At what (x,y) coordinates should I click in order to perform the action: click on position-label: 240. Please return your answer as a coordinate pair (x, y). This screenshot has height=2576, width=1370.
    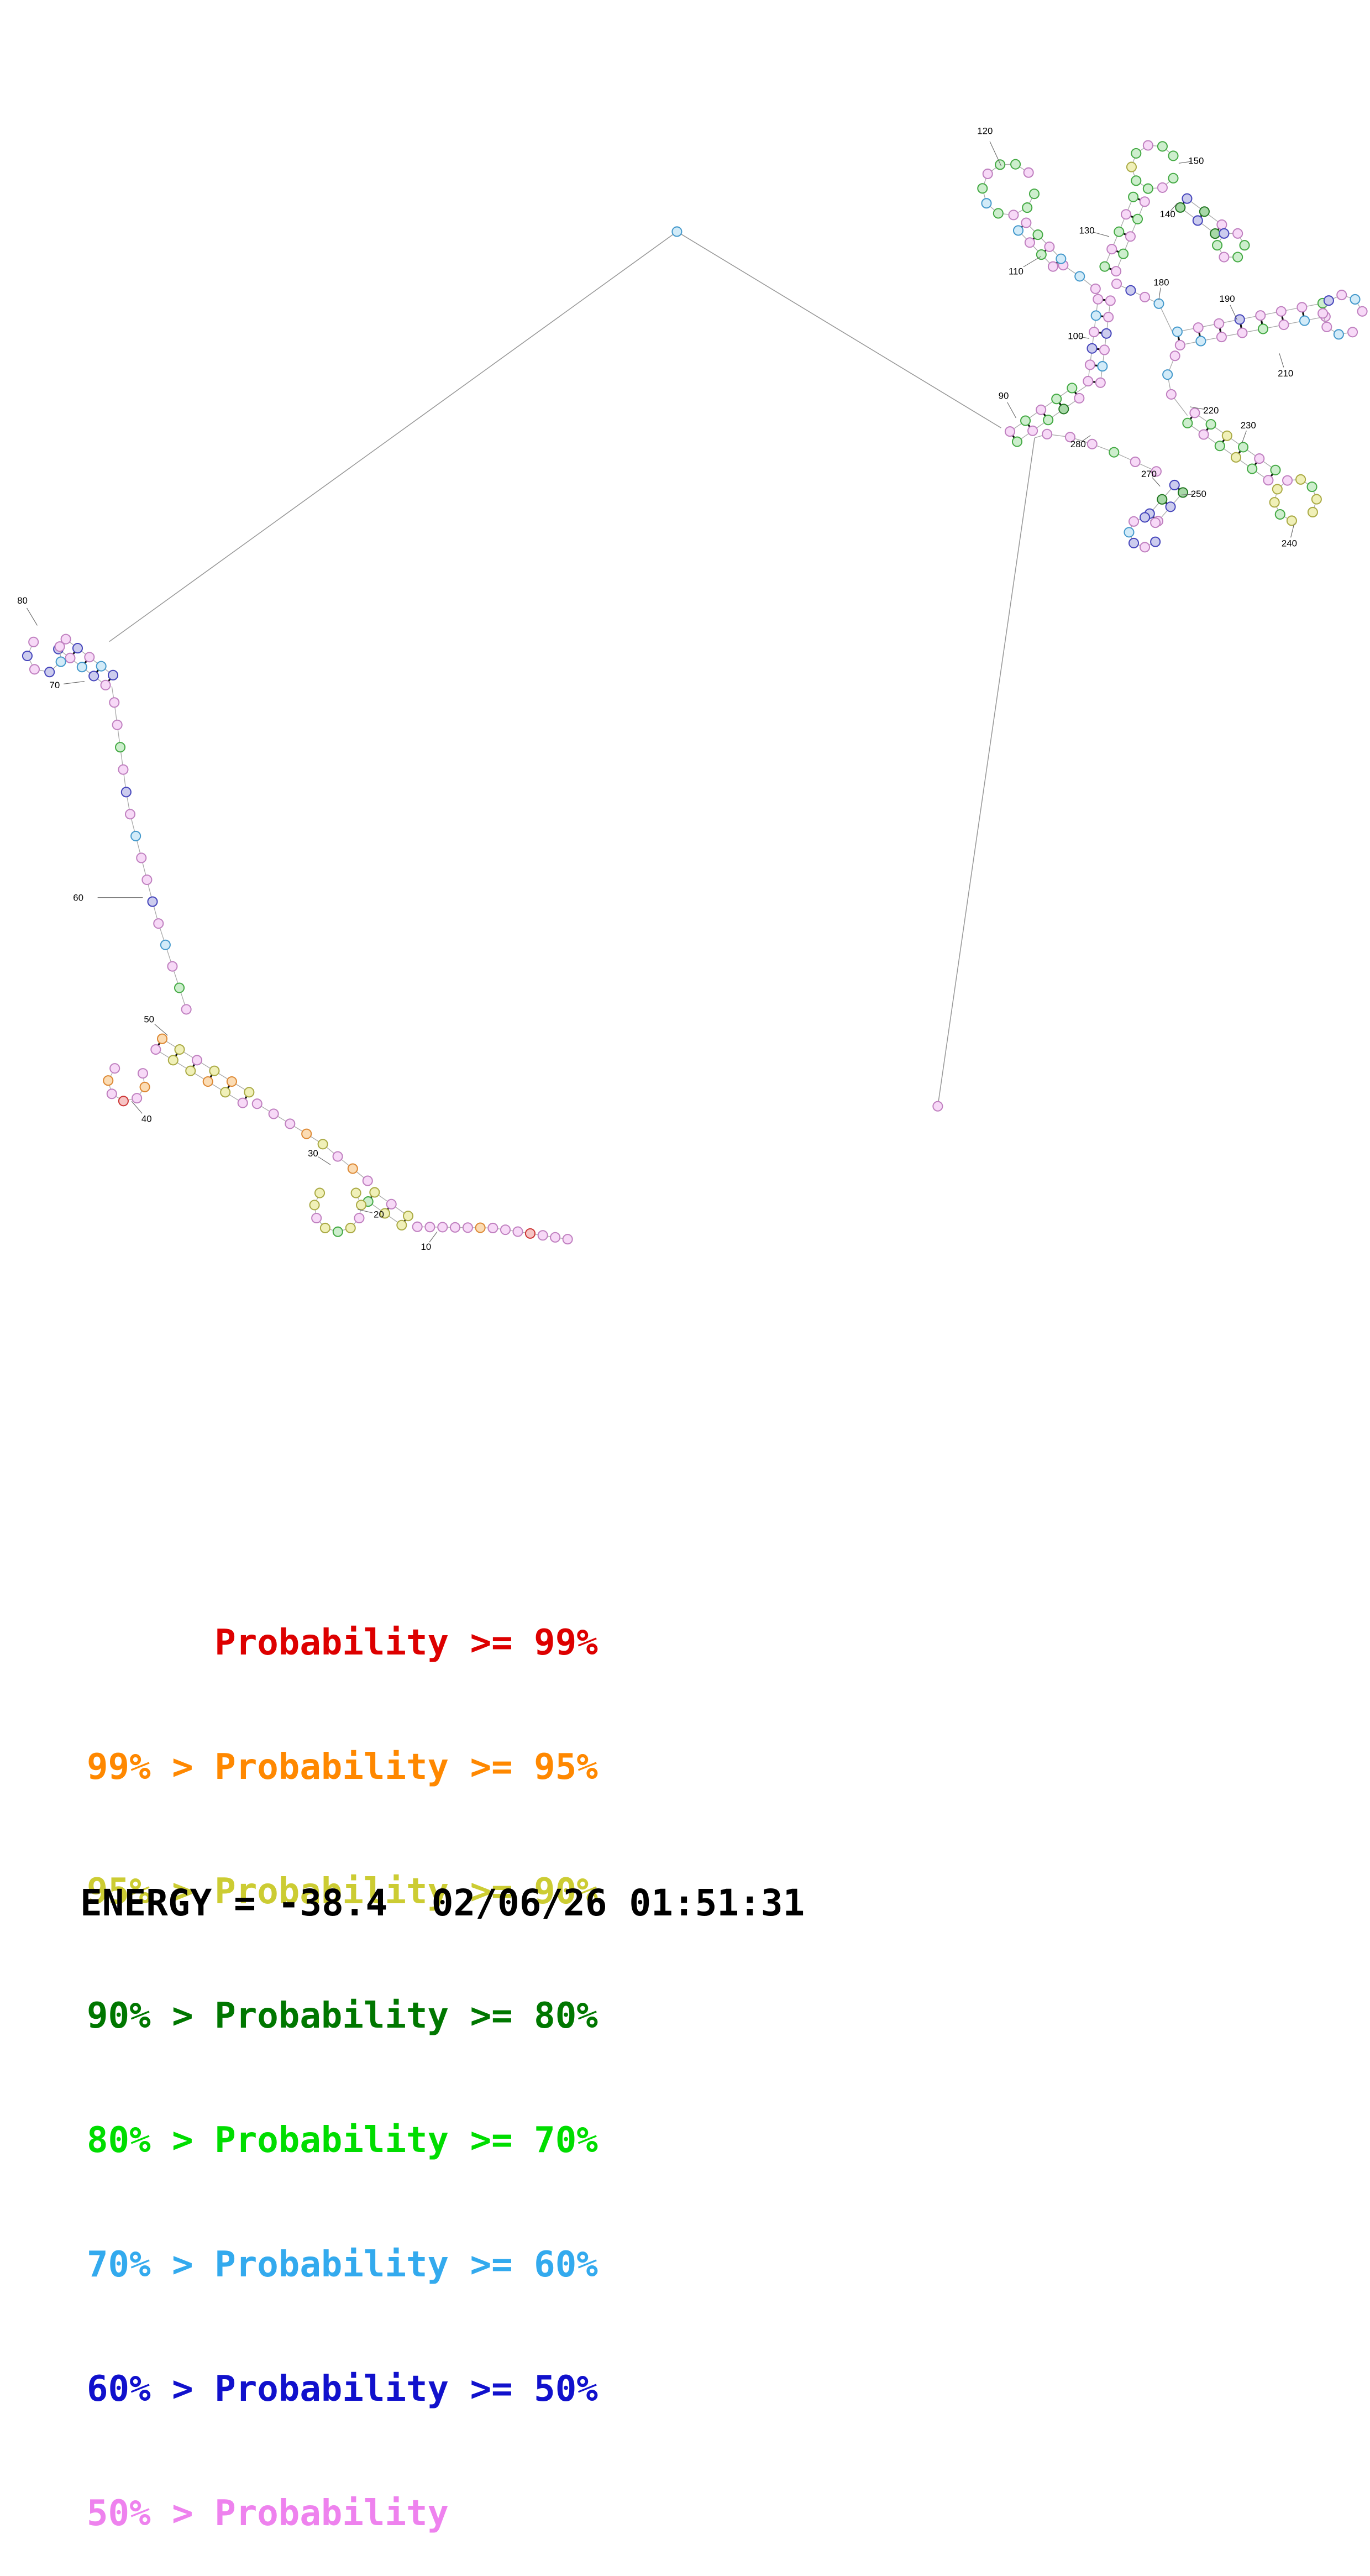
    Looking at the image, I should click on (1289, 543).